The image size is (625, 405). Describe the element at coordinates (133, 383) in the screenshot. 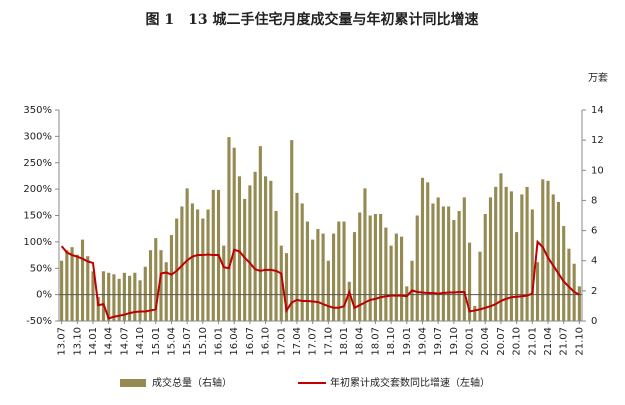

I see `legend-swatch` at that location.